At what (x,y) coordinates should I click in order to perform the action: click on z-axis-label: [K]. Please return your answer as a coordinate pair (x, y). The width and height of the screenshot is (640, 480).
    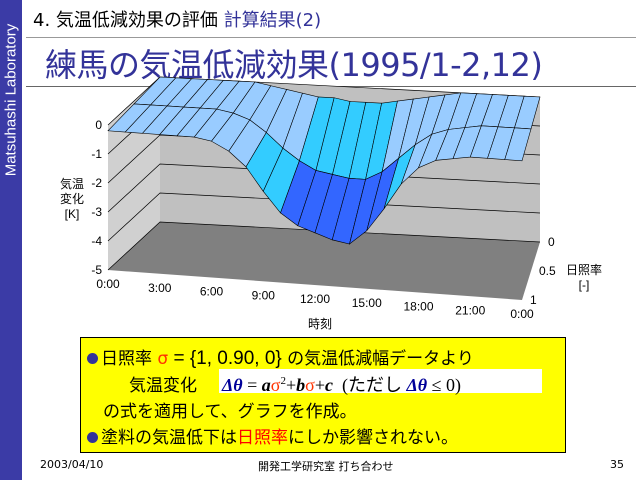
    Looking at the image, I should click on (72, 214).